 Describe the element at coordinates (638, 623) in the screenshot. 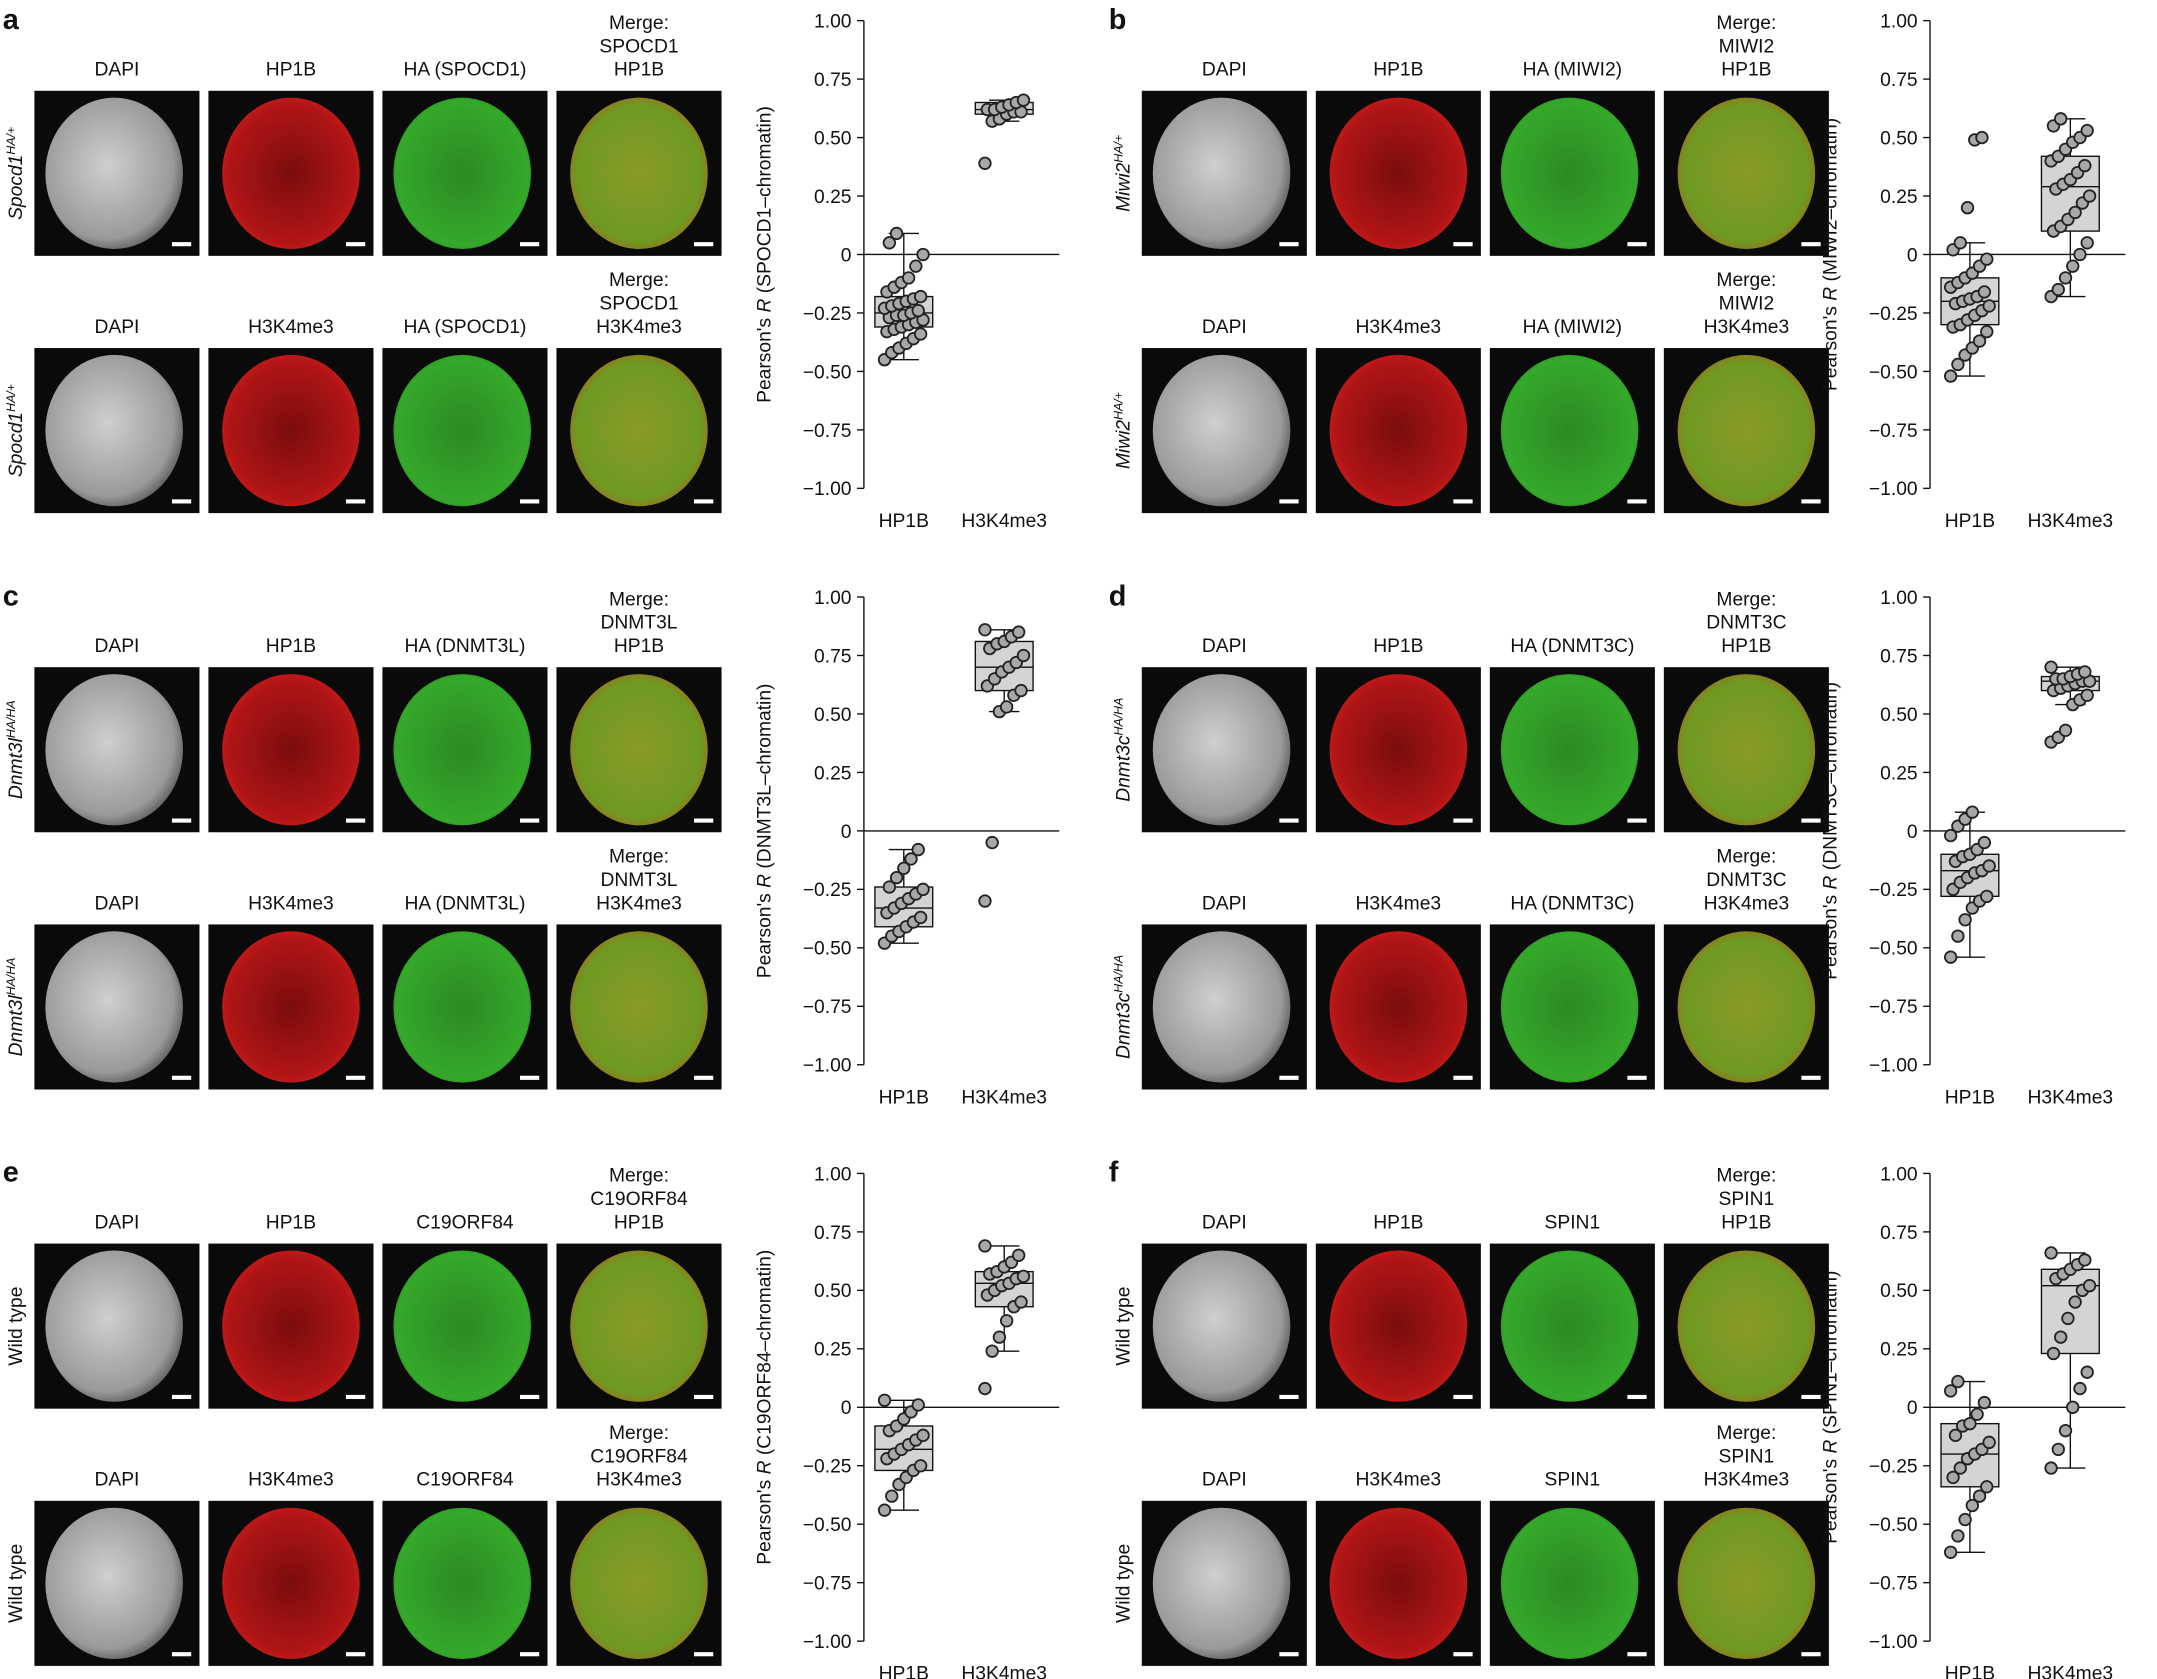

I see `column-header: DNMT3L` at that location.